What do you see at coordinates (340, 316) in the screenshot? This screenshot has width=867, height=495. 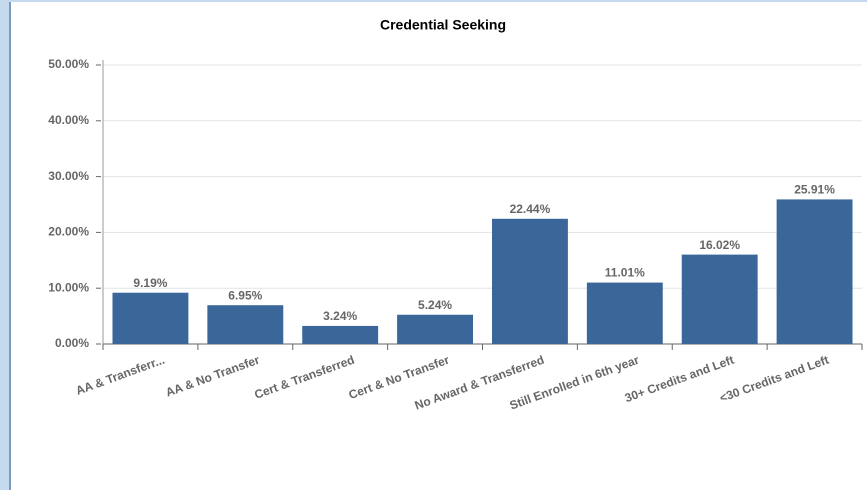 I see `value-label: 3.24%` at bounding box center [340, 316].